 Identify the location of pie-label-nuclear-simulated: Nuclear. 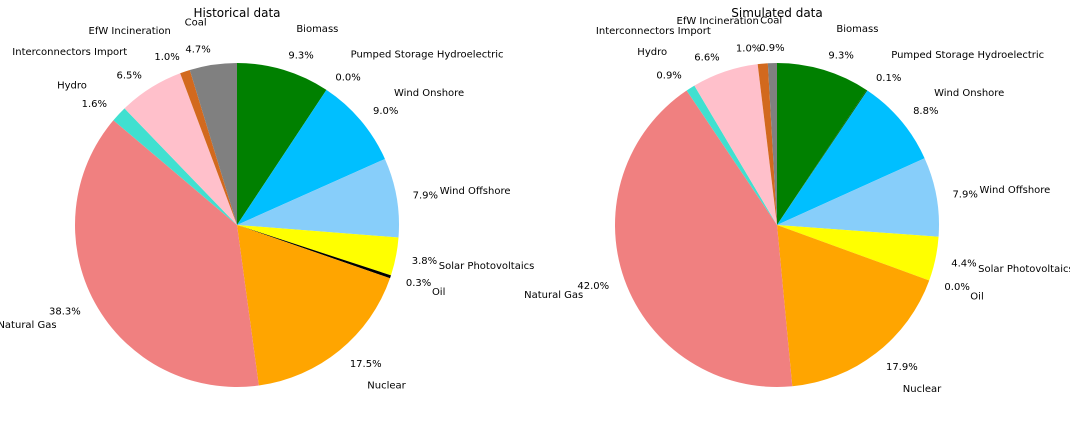
(922, 389).